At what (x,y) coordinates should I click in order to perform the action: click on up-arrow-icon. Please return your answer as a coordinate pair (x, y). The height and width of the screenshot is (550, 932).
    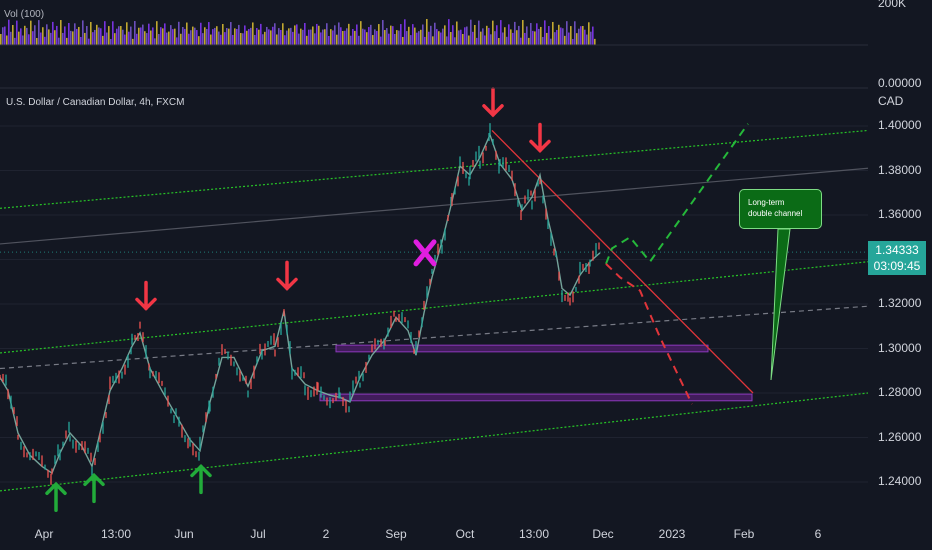
    Looking at the image, I should click on (56, 496).